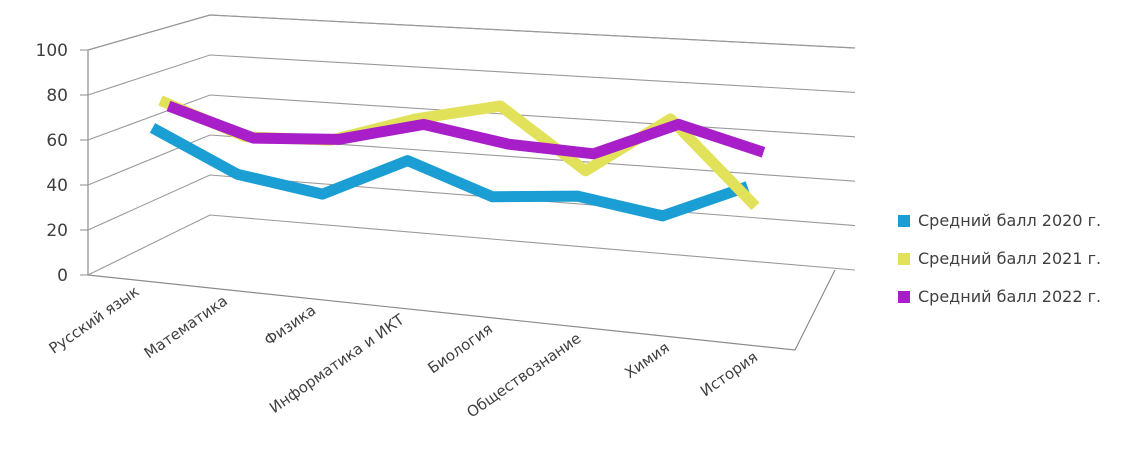 Image resolution: width=1140 pixels, height=459 pixels. I want to click on x-tick-label: Химия, so click(646, 359).